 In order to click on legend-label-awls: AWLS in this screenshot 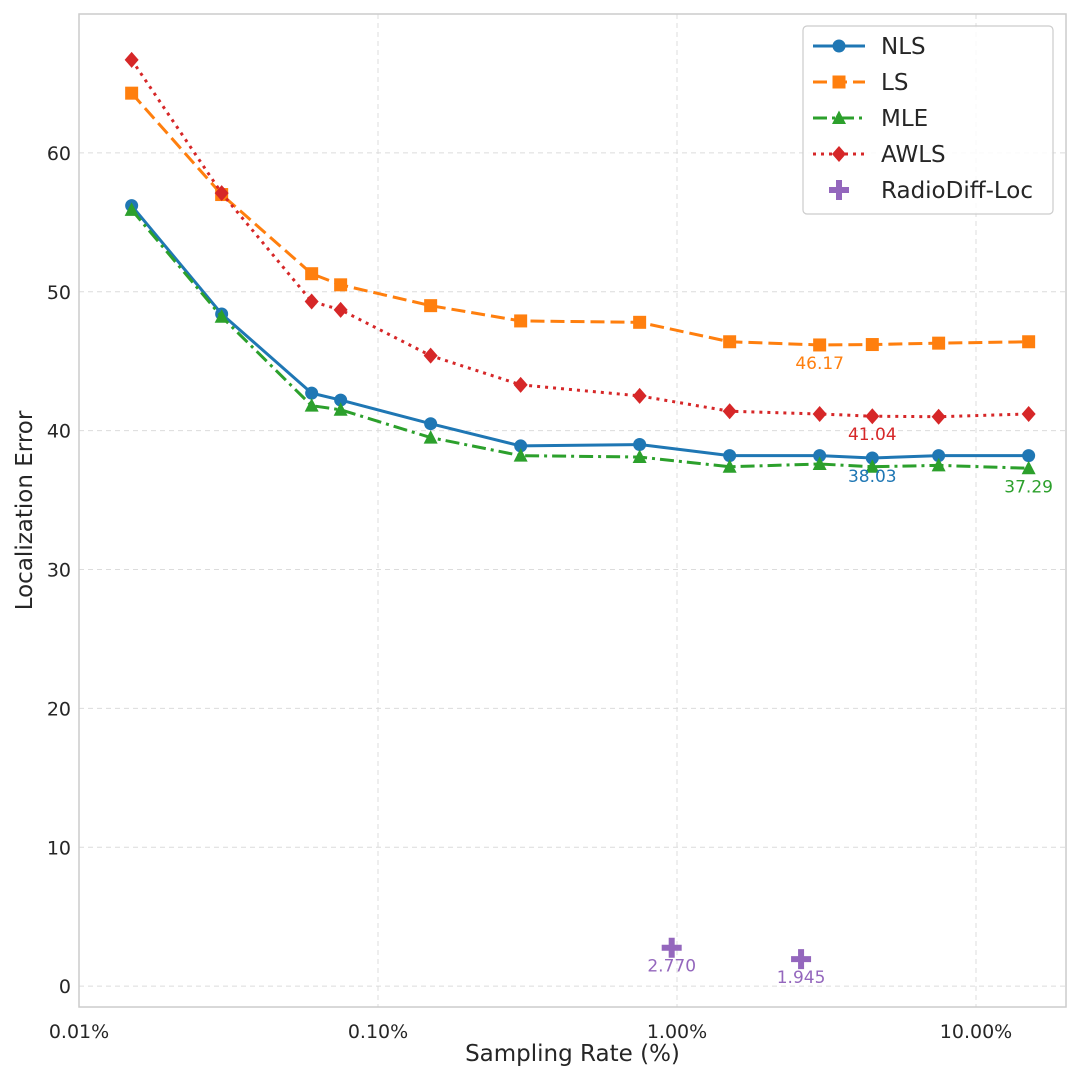, I will do `click(913, 155)`.